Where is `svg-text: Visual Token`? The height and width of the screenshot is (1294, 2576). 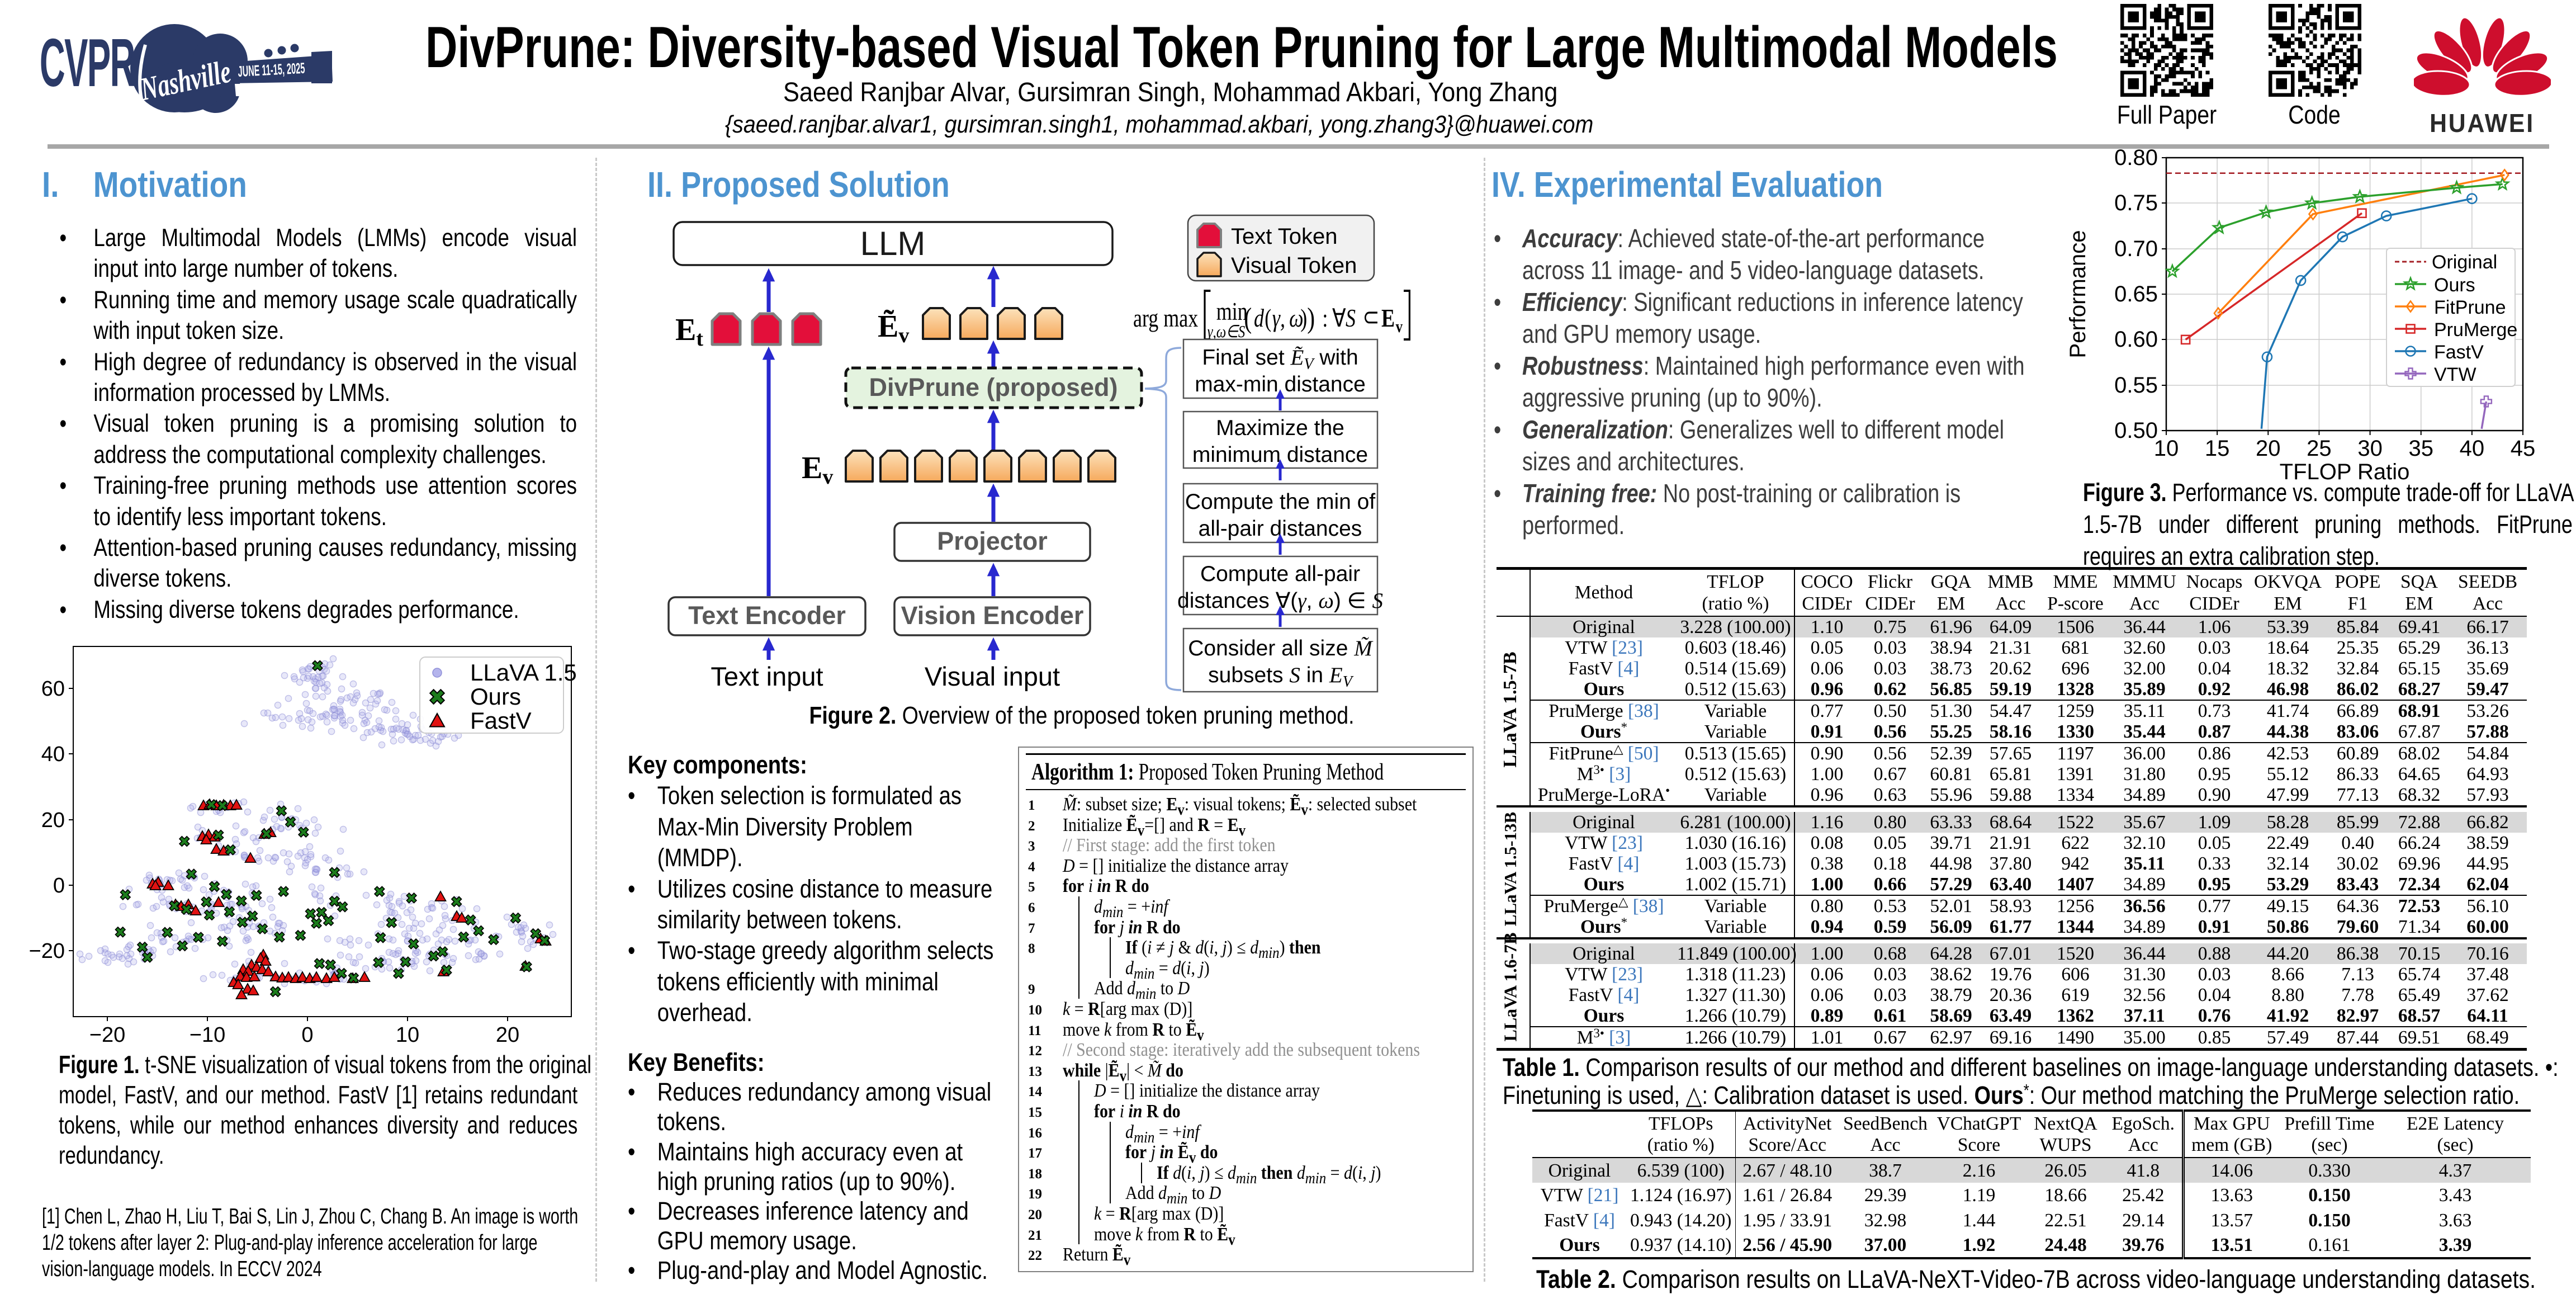
svg-text: Visual Token is located at coordinates (1294, 265).